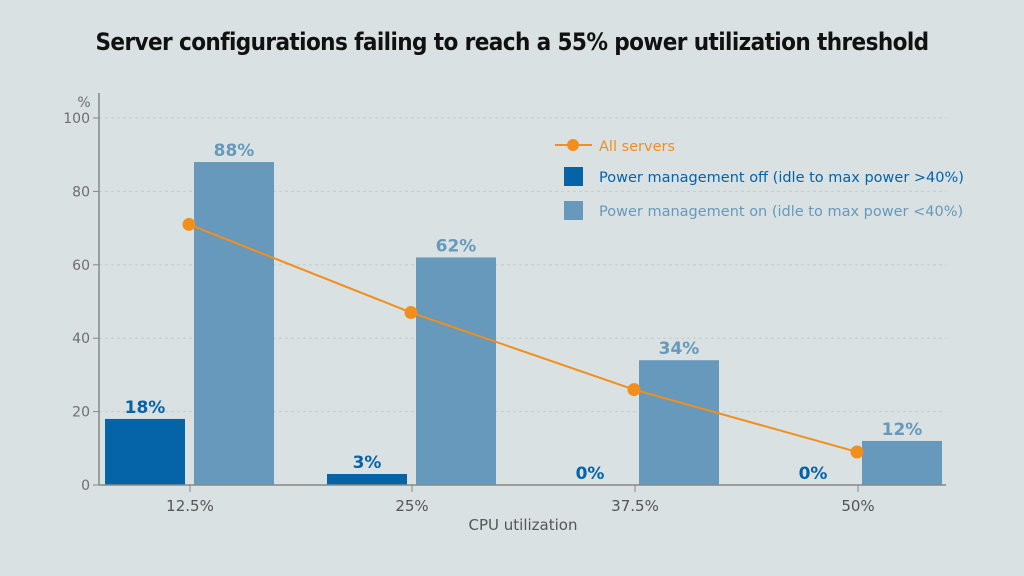  I want to click on legend-line-marker, so click(573, 145).